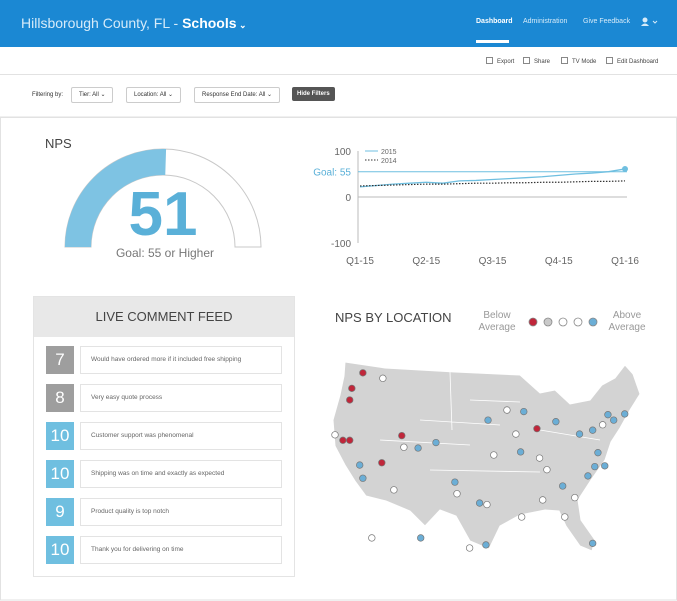 This screenshot has width=677, height=601. I want to click on toolbar-button: Edit Dashboard, so click(632, 61).